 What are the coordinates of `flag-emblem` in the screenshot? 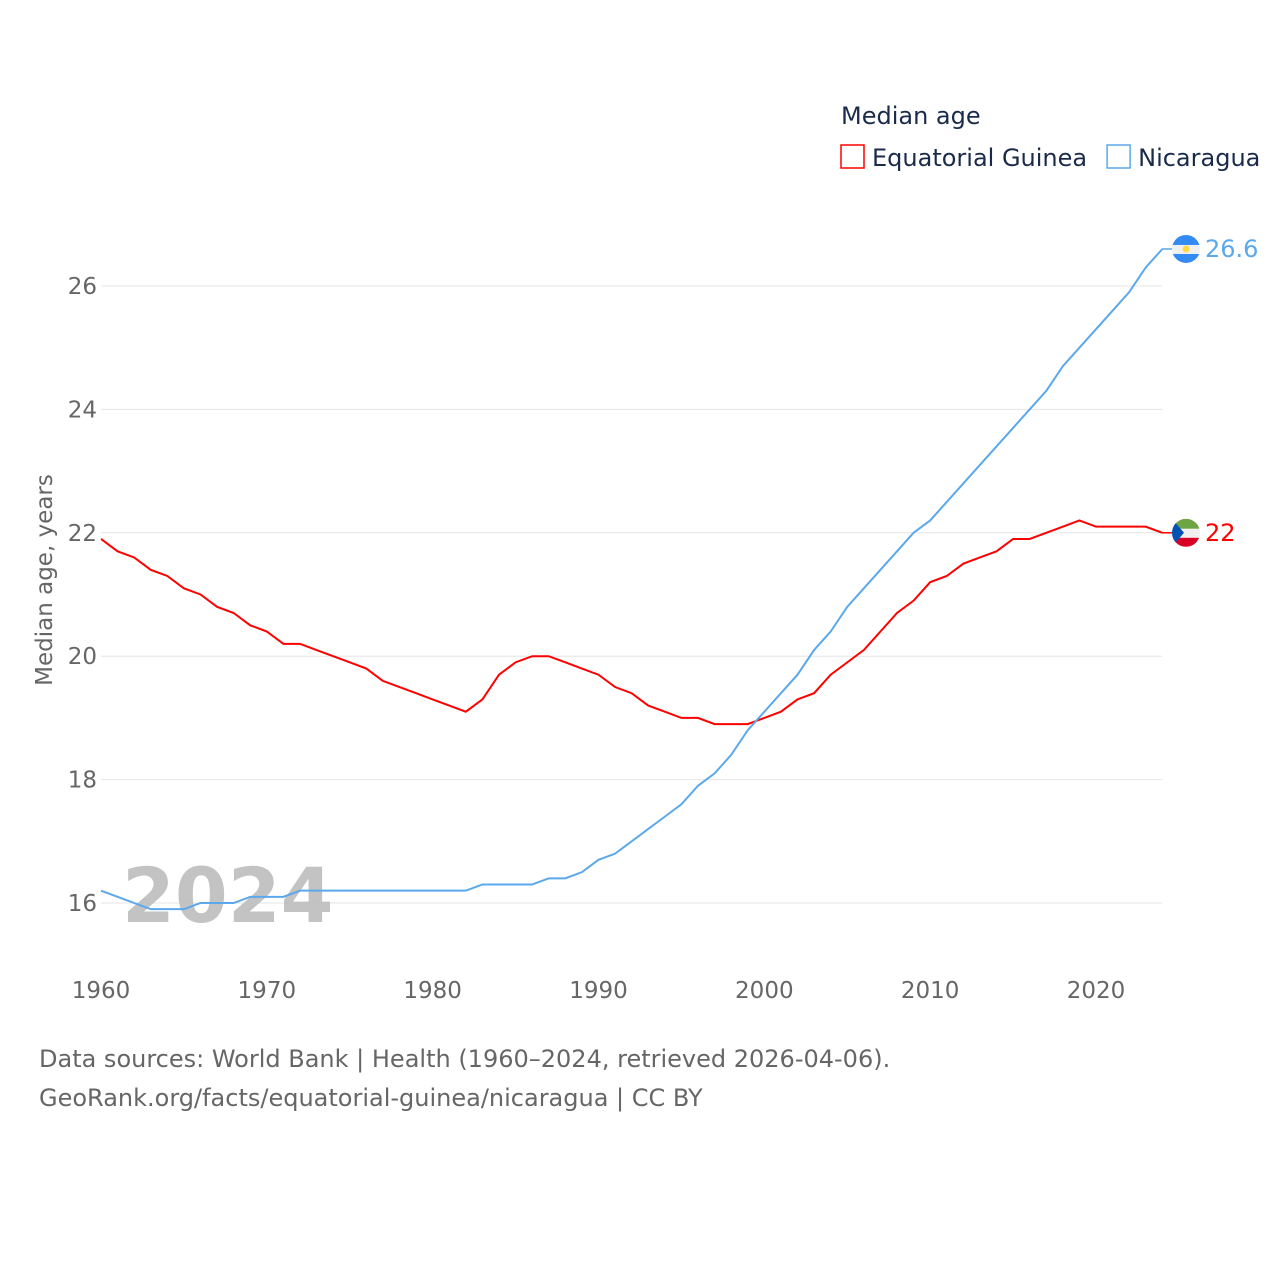 It's located at (1186, 249).